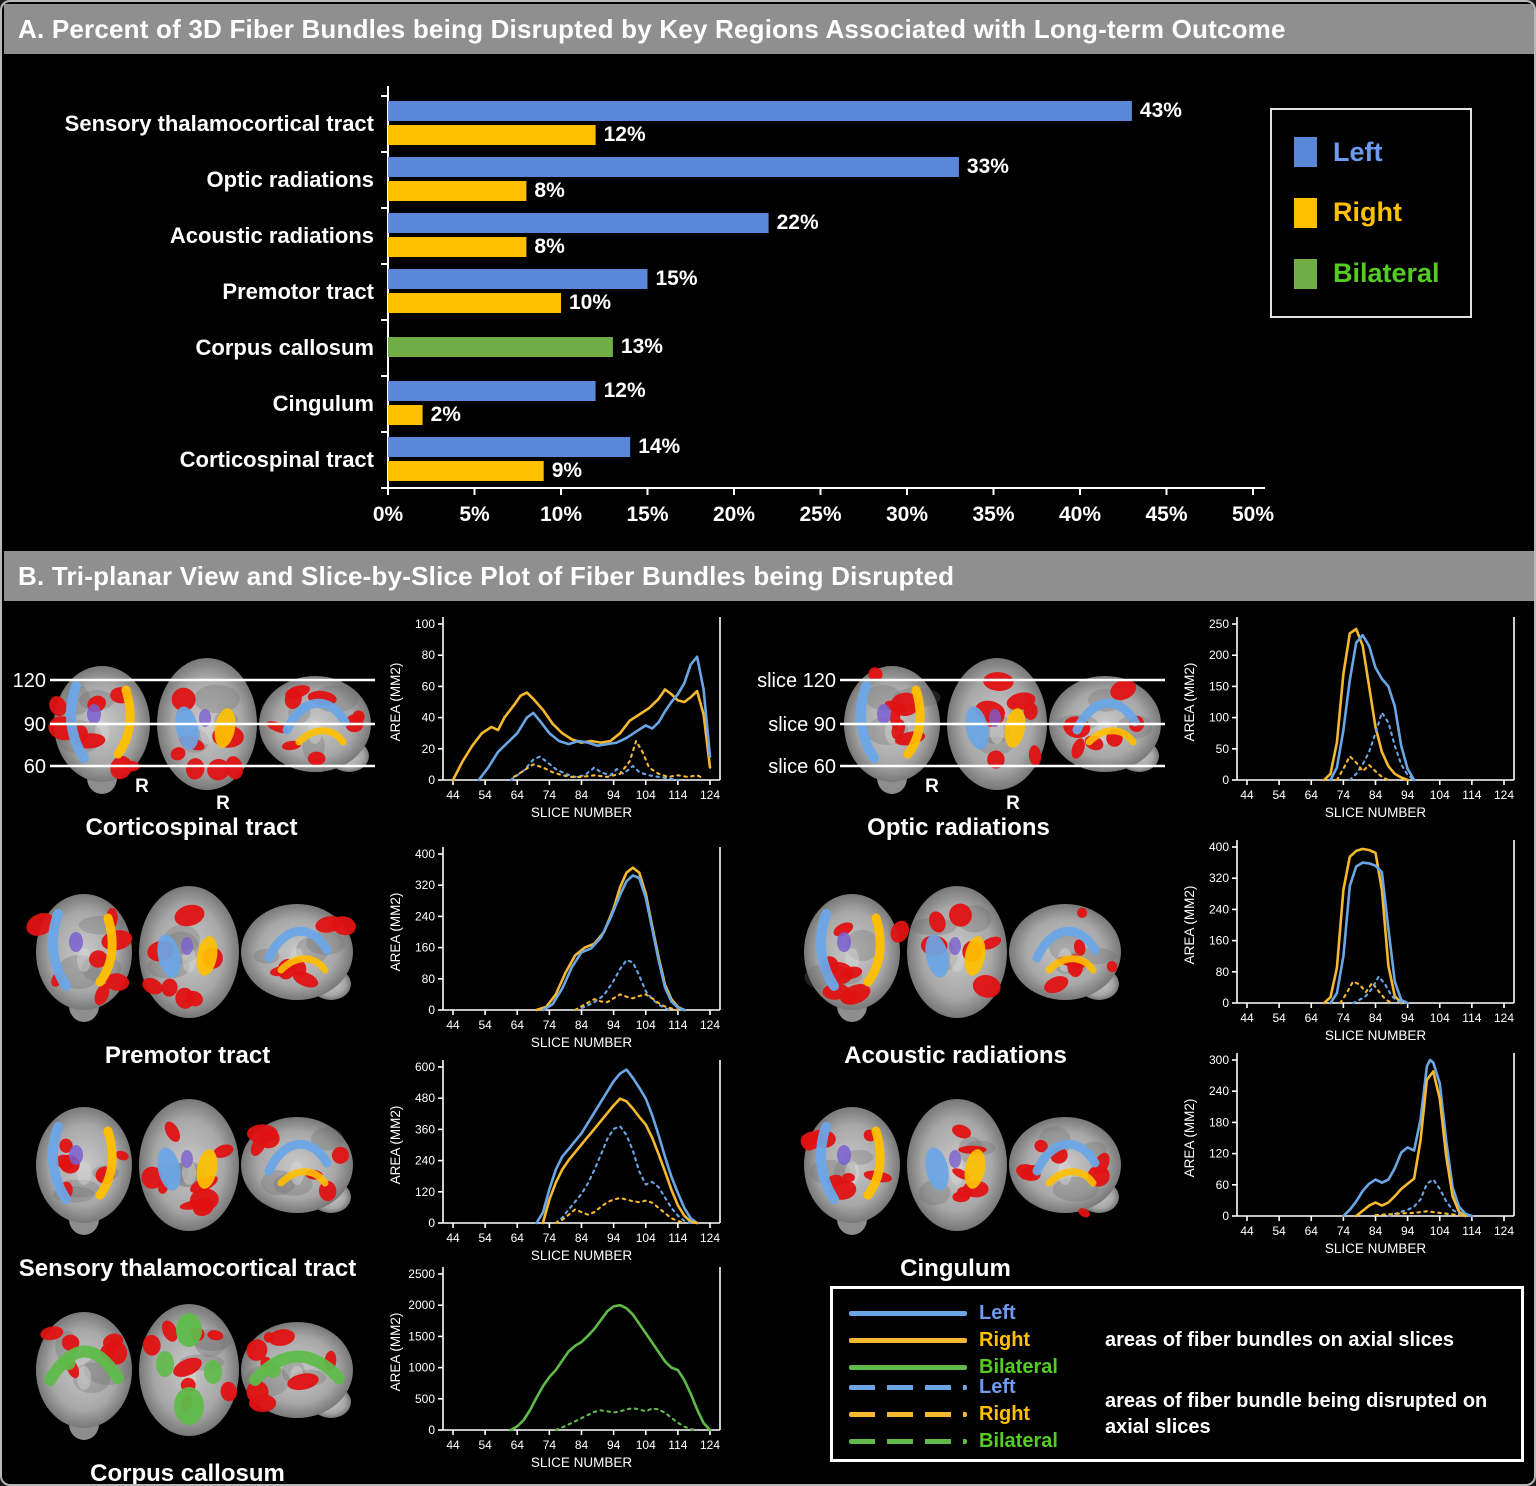 The width and height of the screenshot is (1536, 1486). Describe the element at coordinates (1362, 926) in the screenshot. I see `plot-line-acoustic-right-solid` at that location.